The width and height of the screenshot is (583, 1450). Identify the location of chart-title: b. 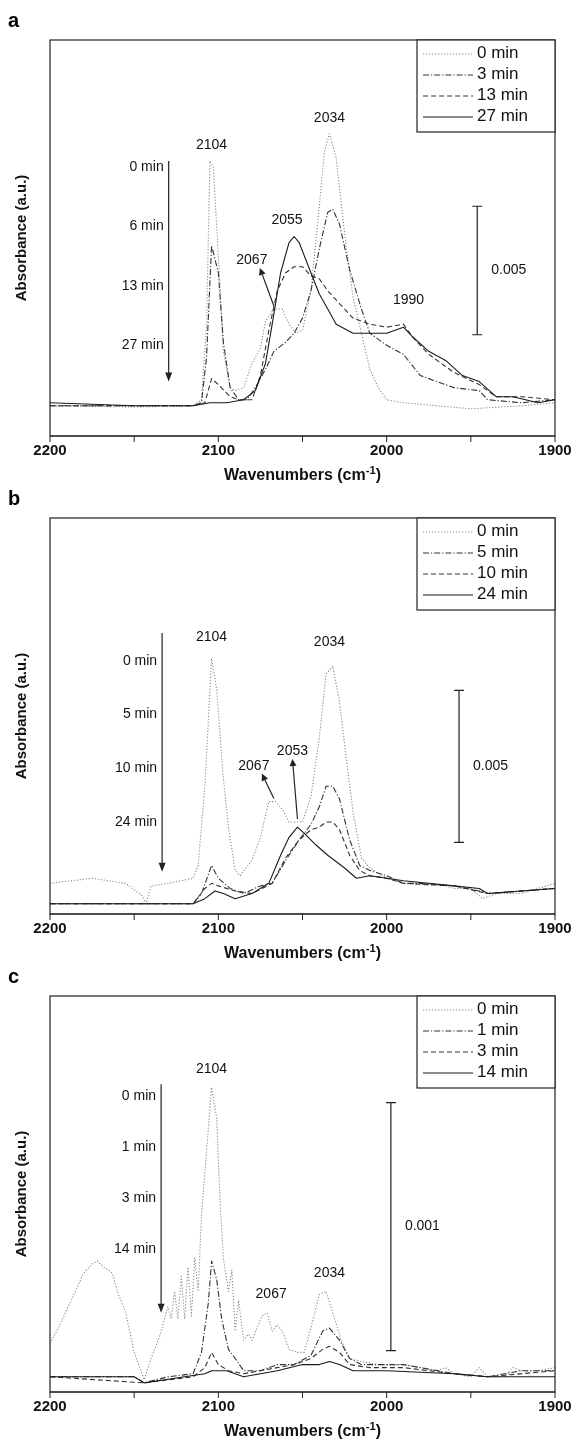
(15, 498).